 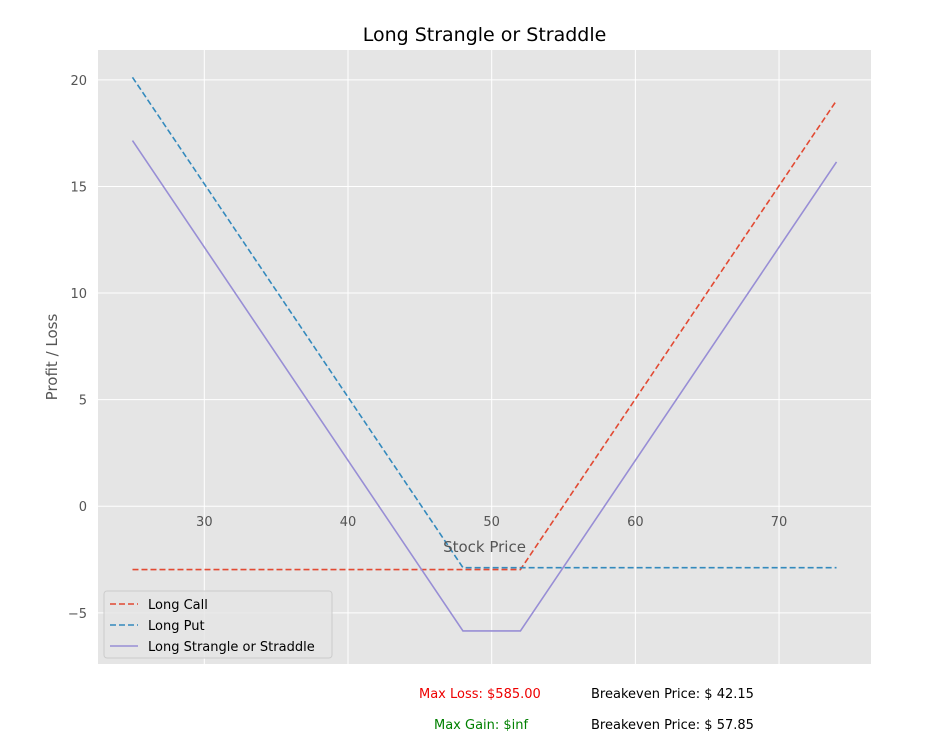 I want to click on y-axis-label: Profit / Loss, so click(x=52, y=357).